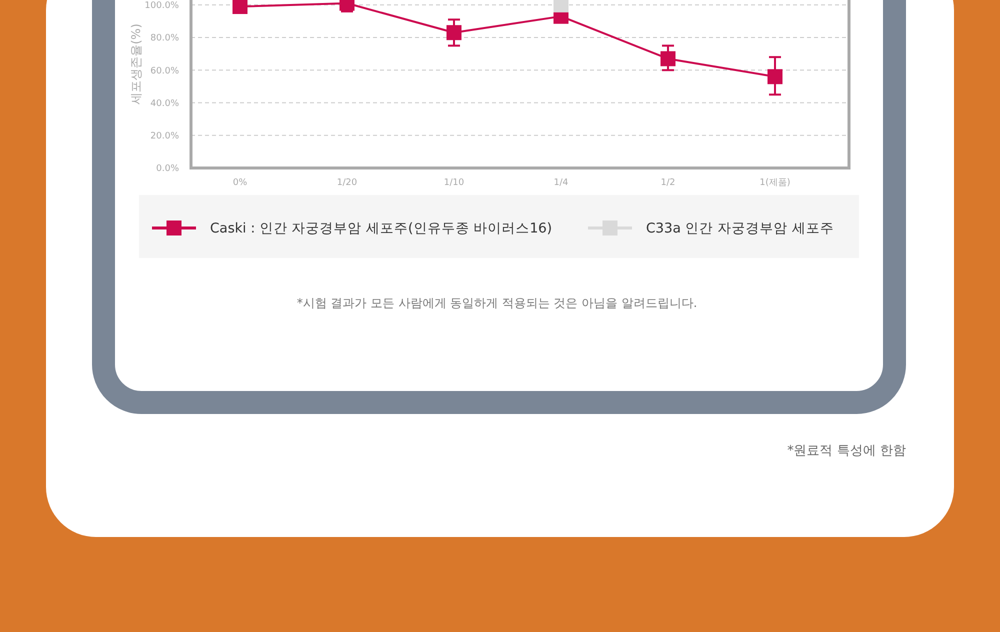  Describe the element at coordinates (240, 183) in the screenshot. I see `x-tick-label: 0%` at that location.